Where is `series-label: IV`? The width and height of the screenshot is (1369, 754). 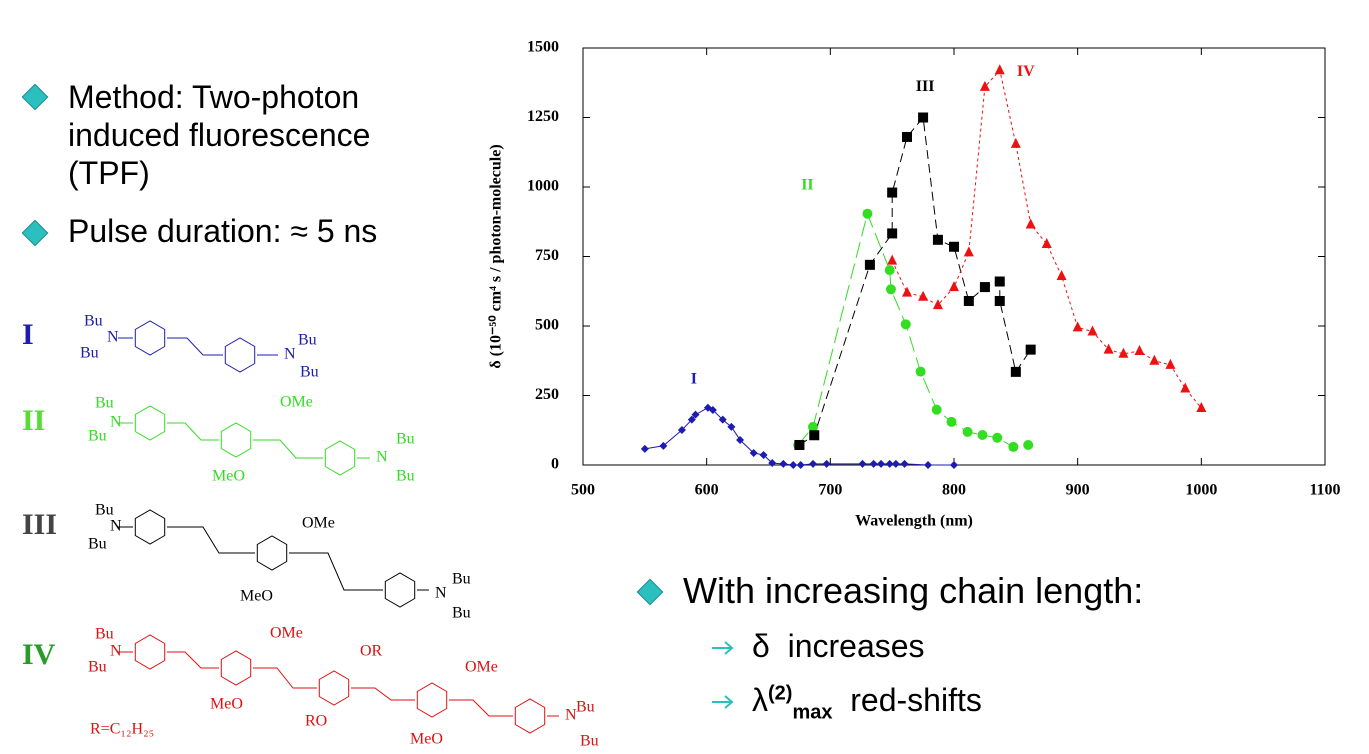 series-label: IV is located at coordinates (1026, 71).